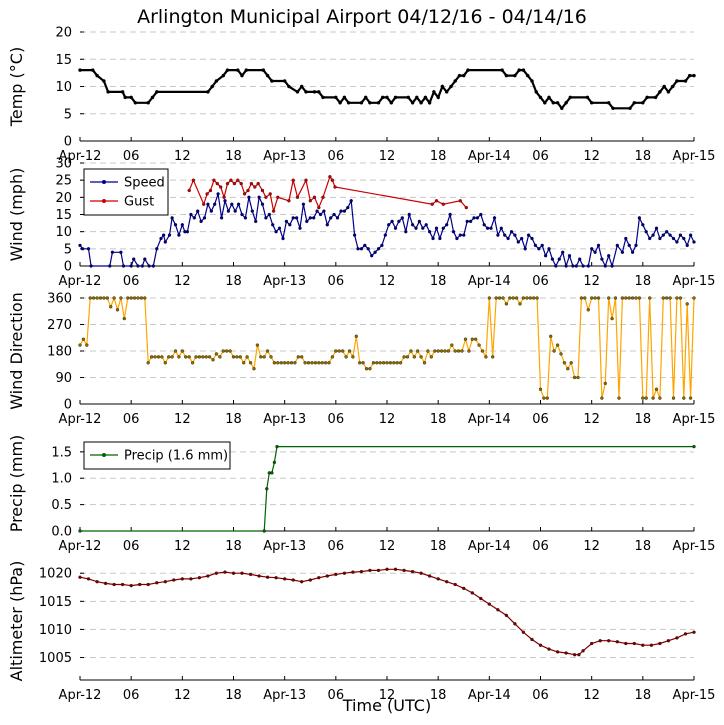 Image resolution: width=724 pixels, height=725 pixels. Describe the element at coordinates (55, 574) in the screenshot. I see `alt-ytick-label: 1020` at that location.